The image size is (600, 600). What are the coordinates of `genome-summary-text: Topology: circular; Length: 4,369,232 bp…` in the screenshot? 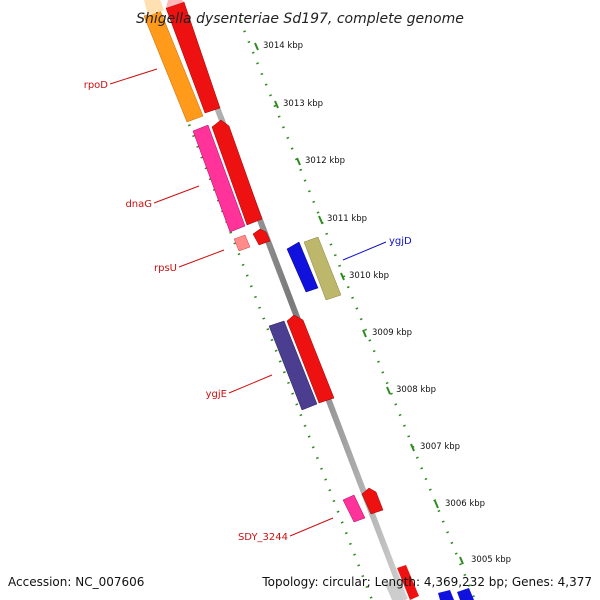 It's located at (426, 582).